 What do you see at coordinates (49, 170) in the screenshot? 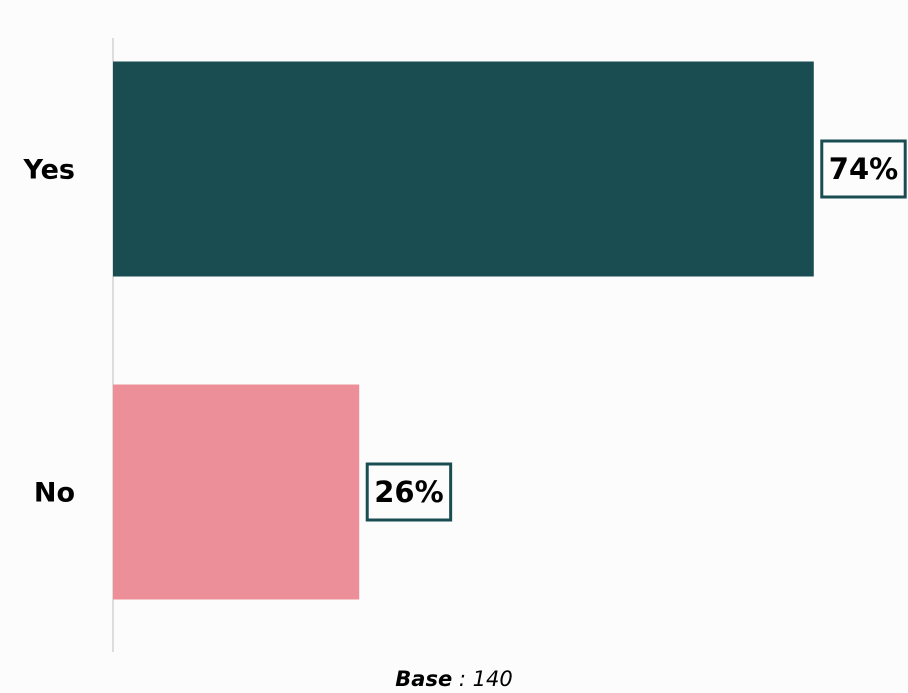
I see `category-label: Yes` at bounding box center [49, 170].